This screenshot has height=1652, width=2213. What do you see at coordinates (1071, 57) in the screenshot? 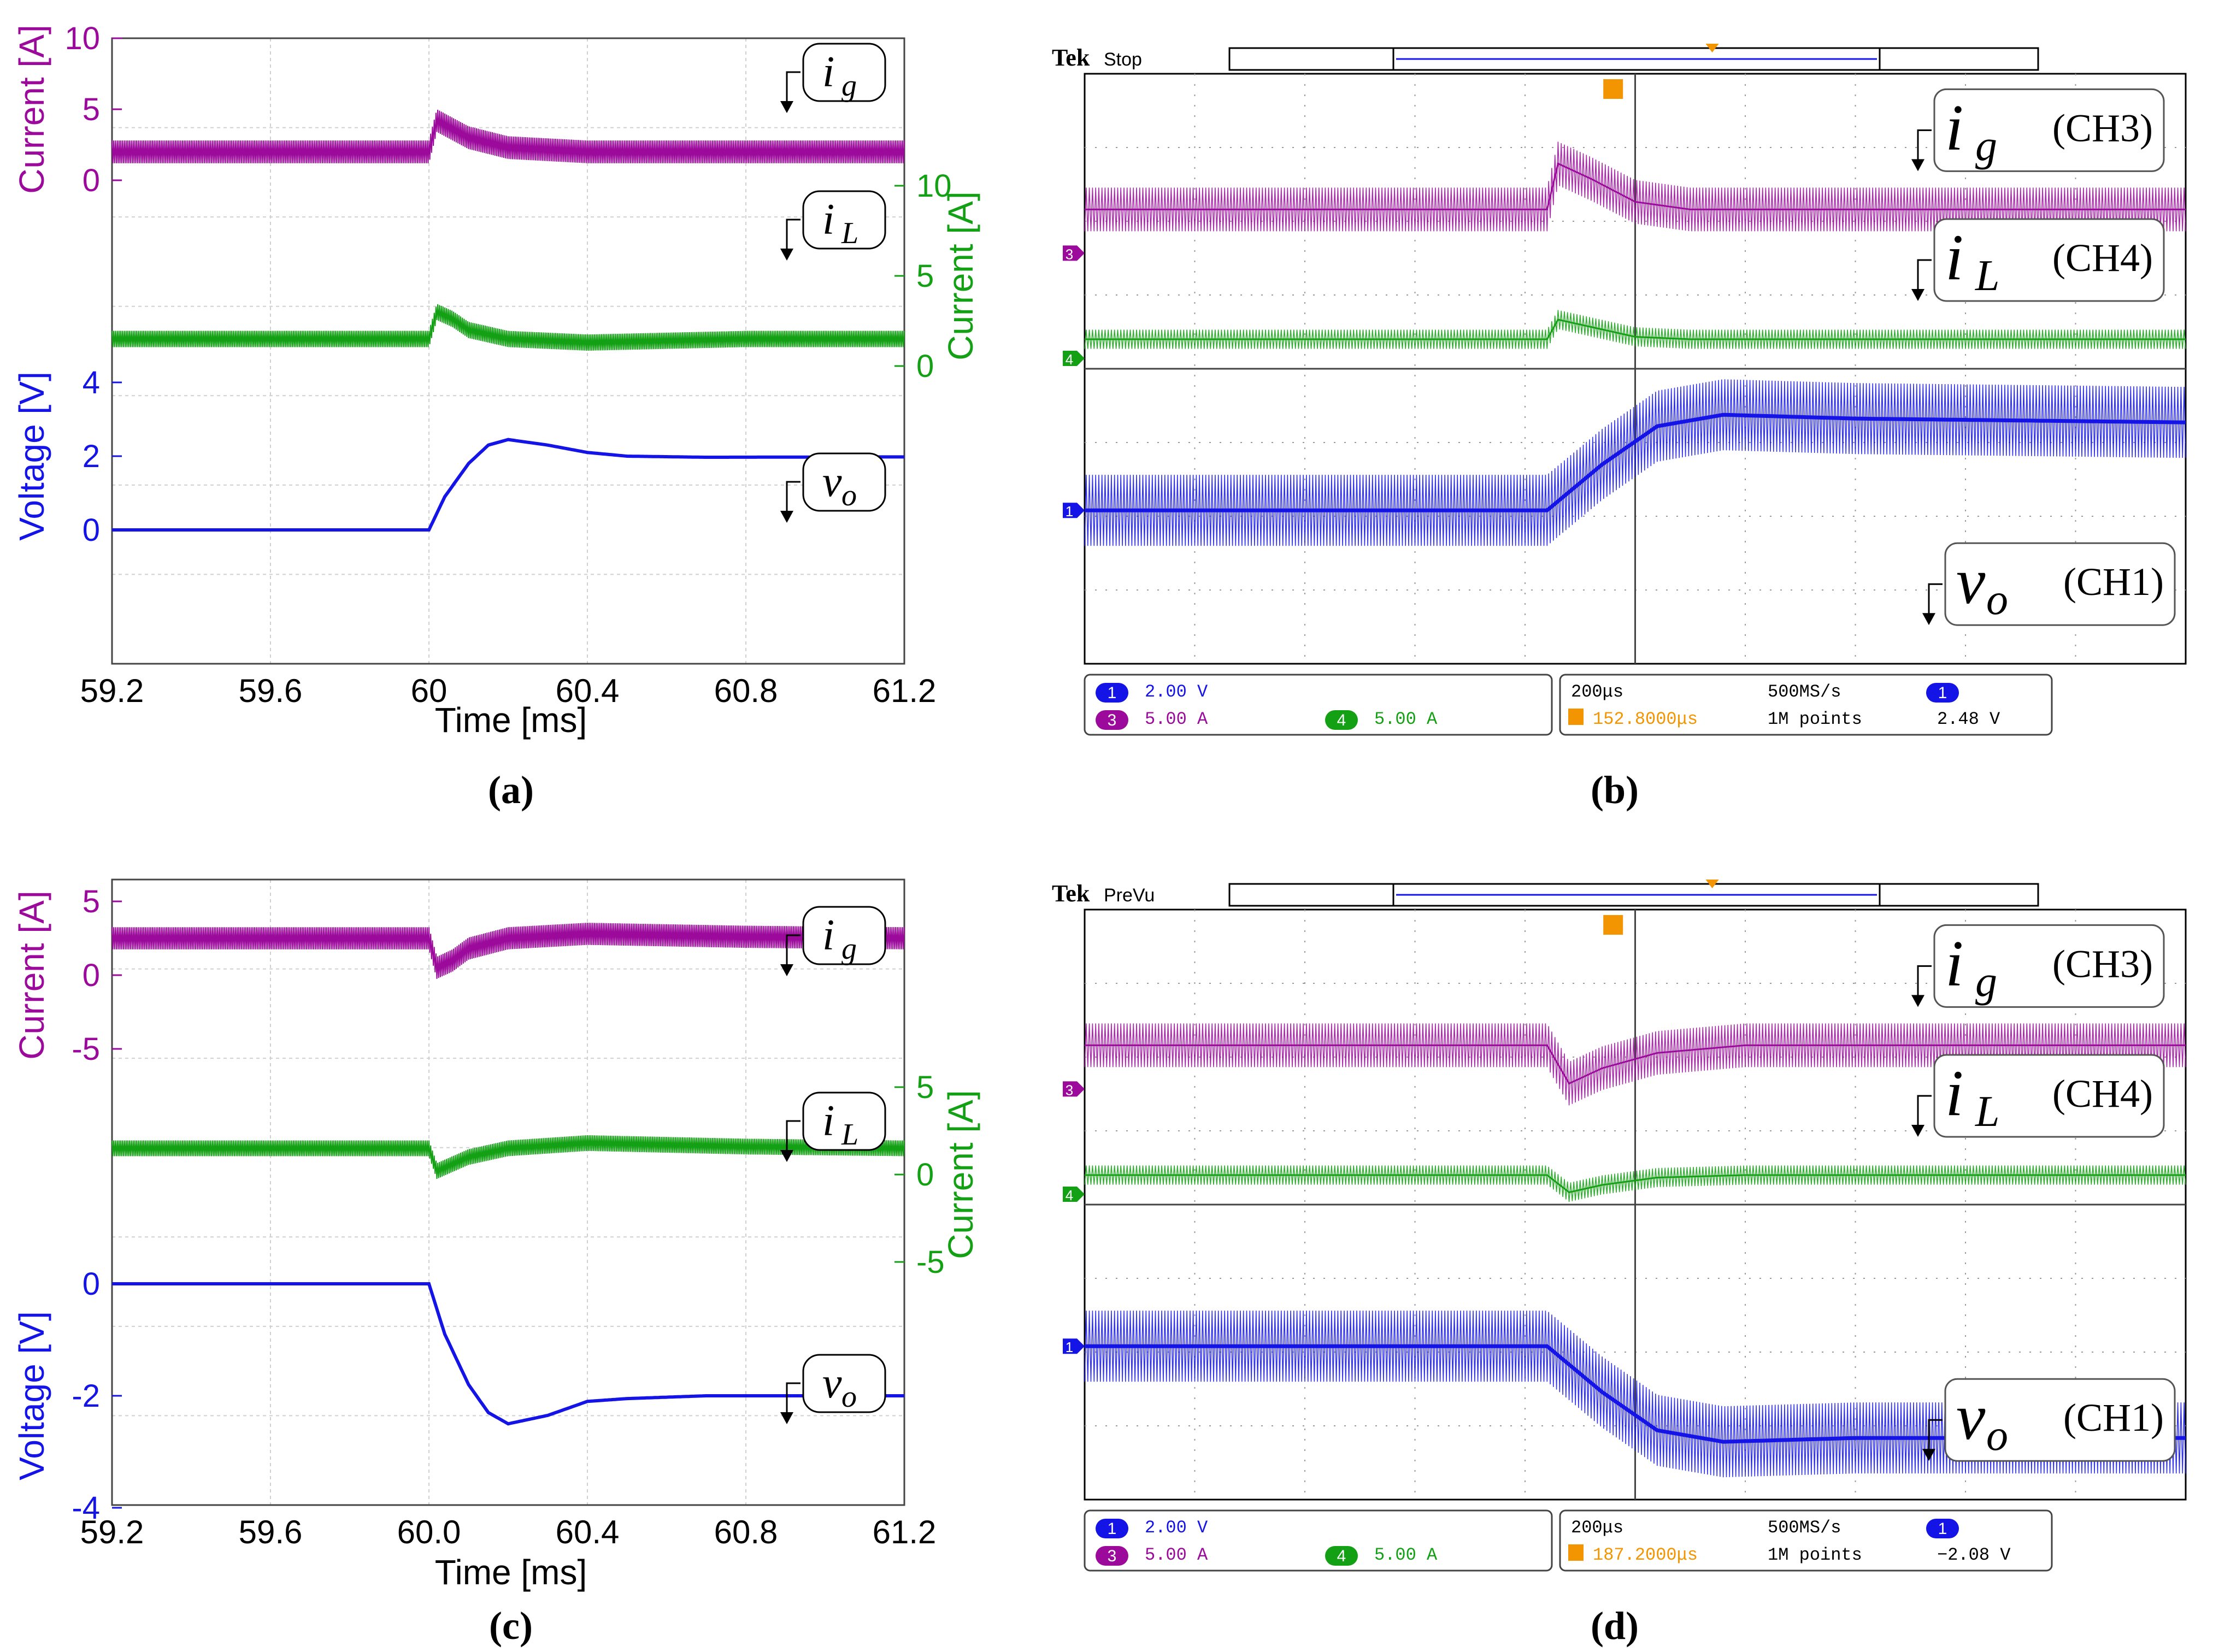
I see `scope-brand: Tek` at bounding box center [1071, 57].